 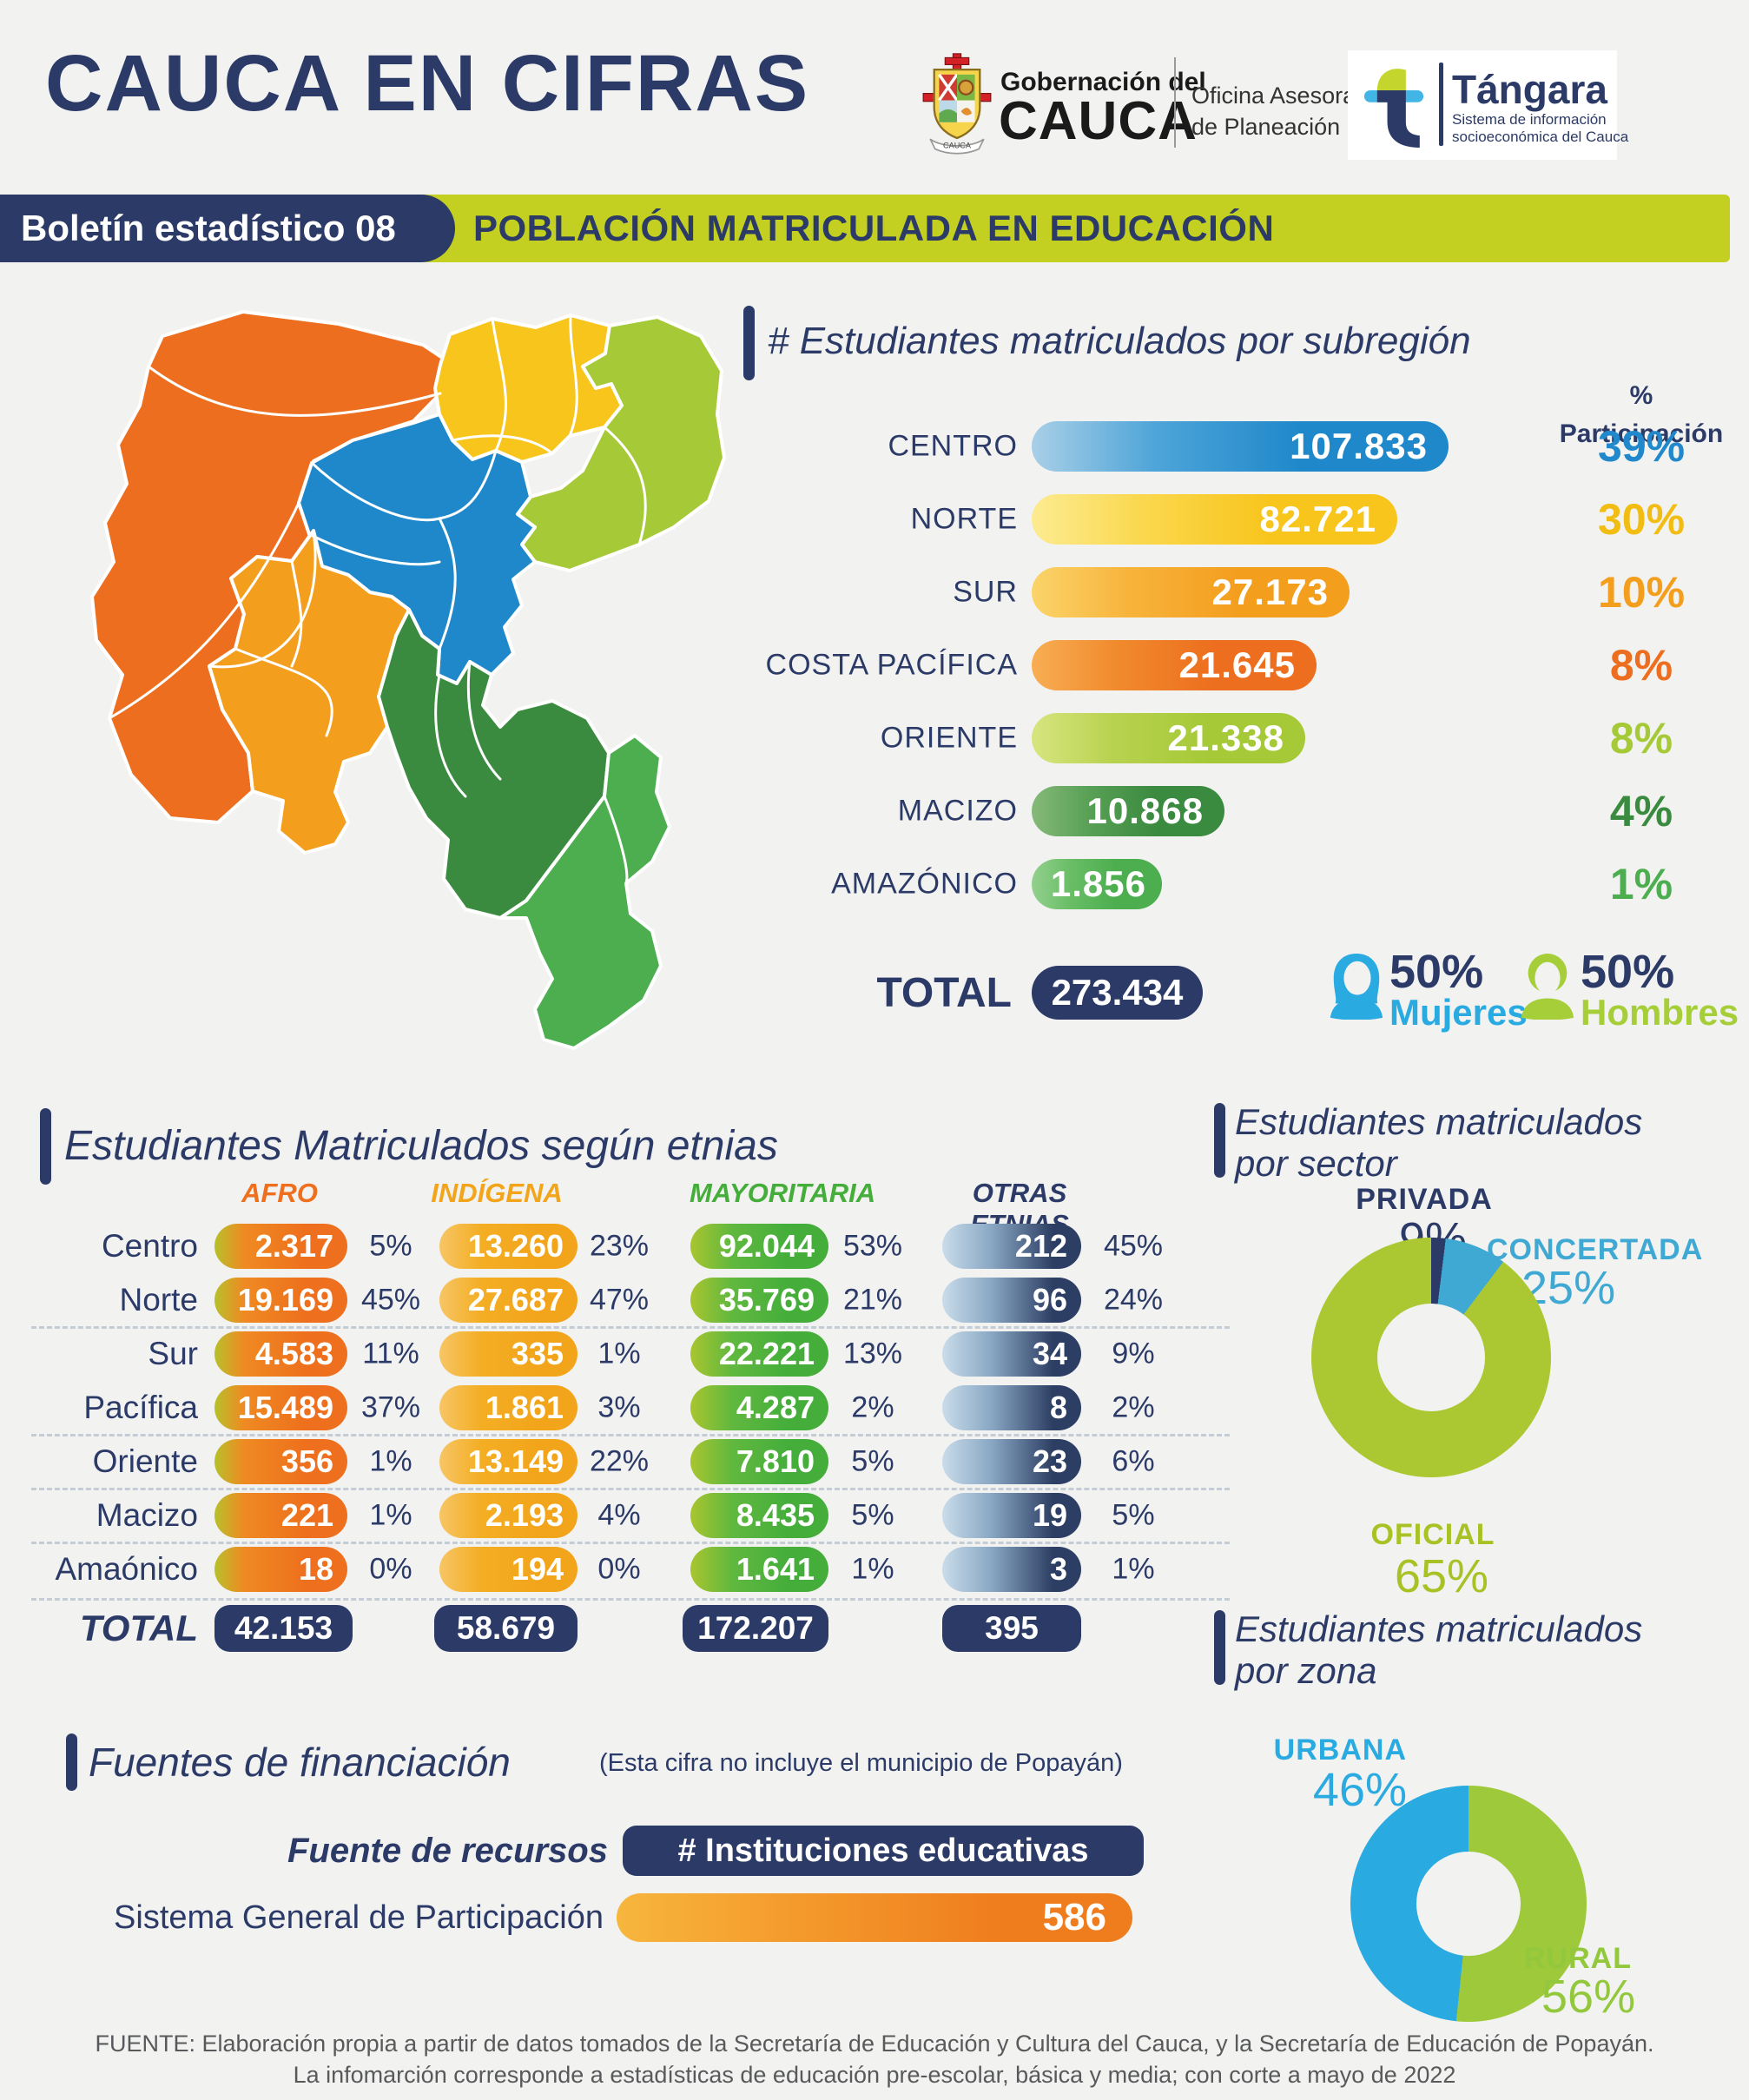 What do you see at coordinates (1133, 1246) in the screenshot?
I see `otras-pct: 45%` at bounding box center [1133, 1246].